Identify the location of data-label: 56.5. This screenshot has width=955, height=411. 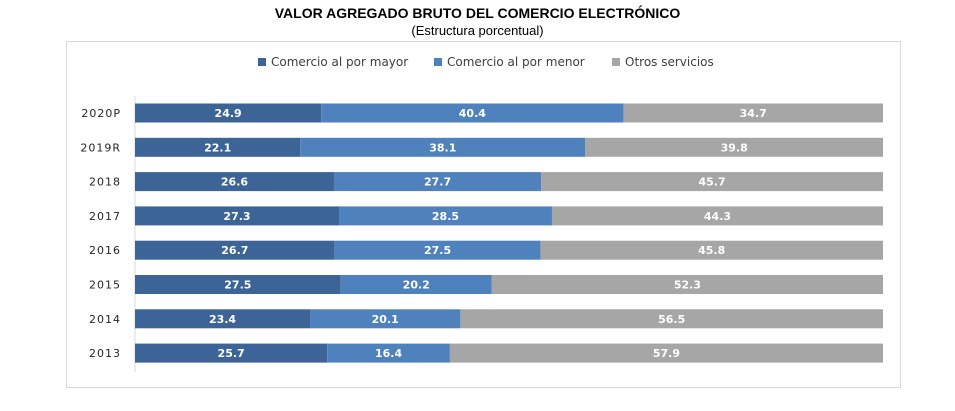
(671, 319).